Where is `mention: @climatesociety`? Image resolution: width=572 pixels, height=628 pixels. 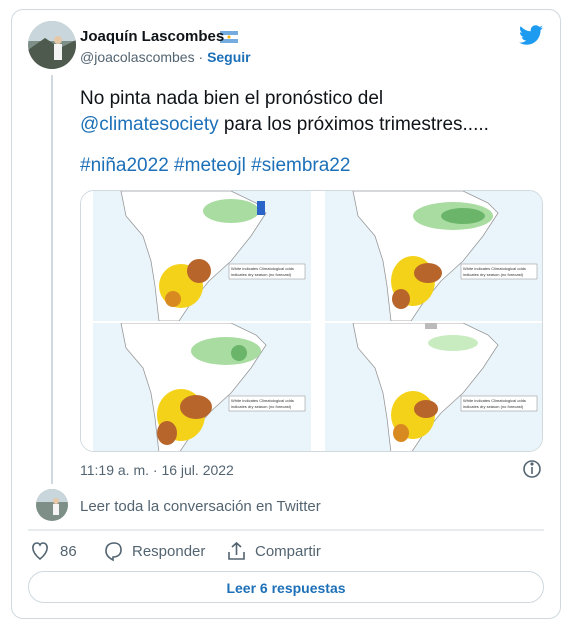 mention: @climatesociety is located at coordinates (149, 124).